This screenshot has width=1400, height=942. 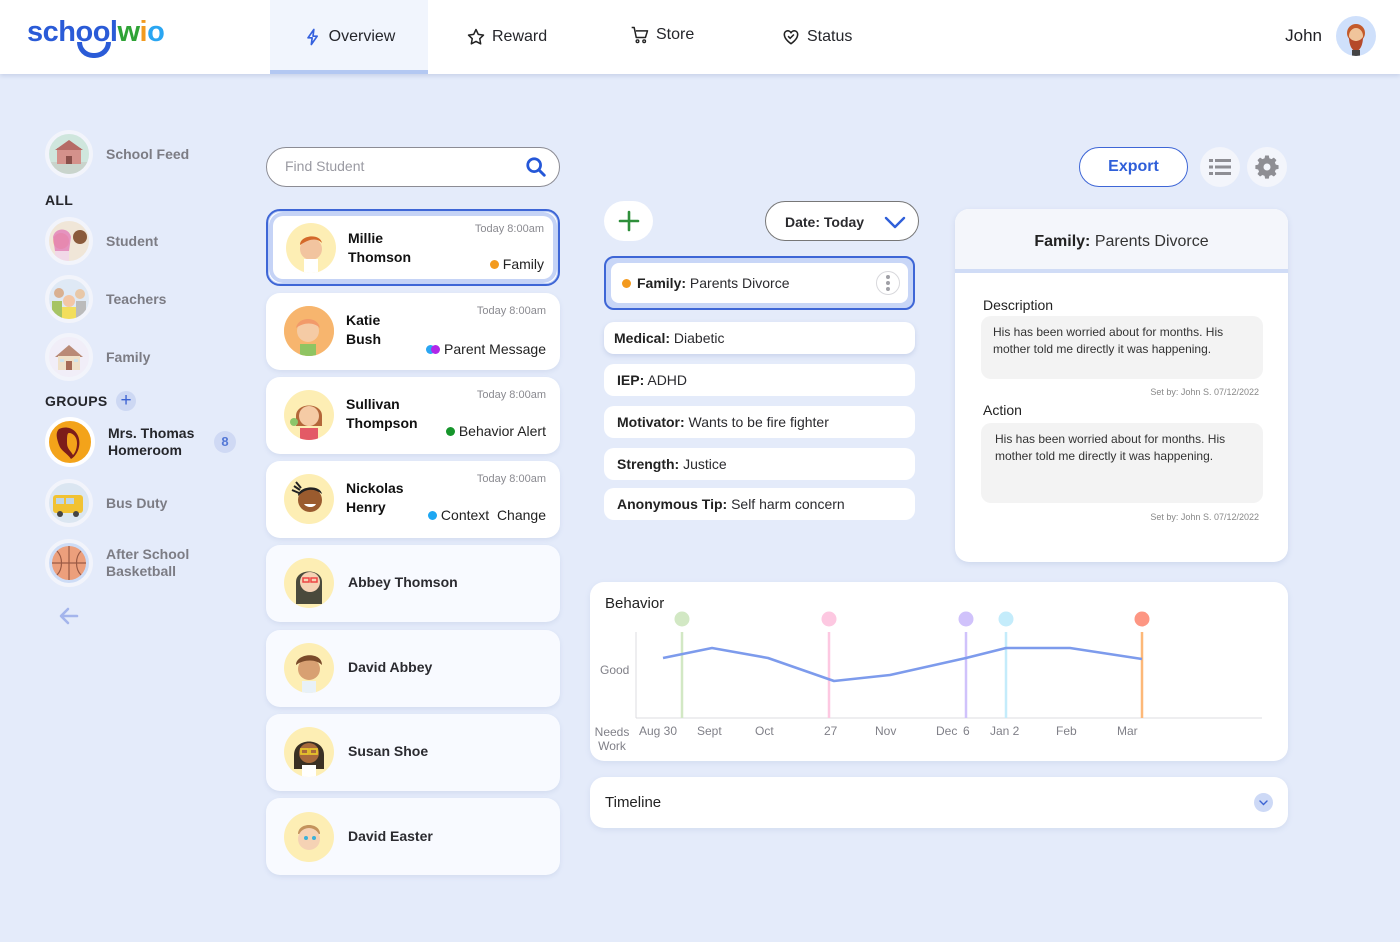 I want to click on user-menu: John, so click(x=1330, y=36).